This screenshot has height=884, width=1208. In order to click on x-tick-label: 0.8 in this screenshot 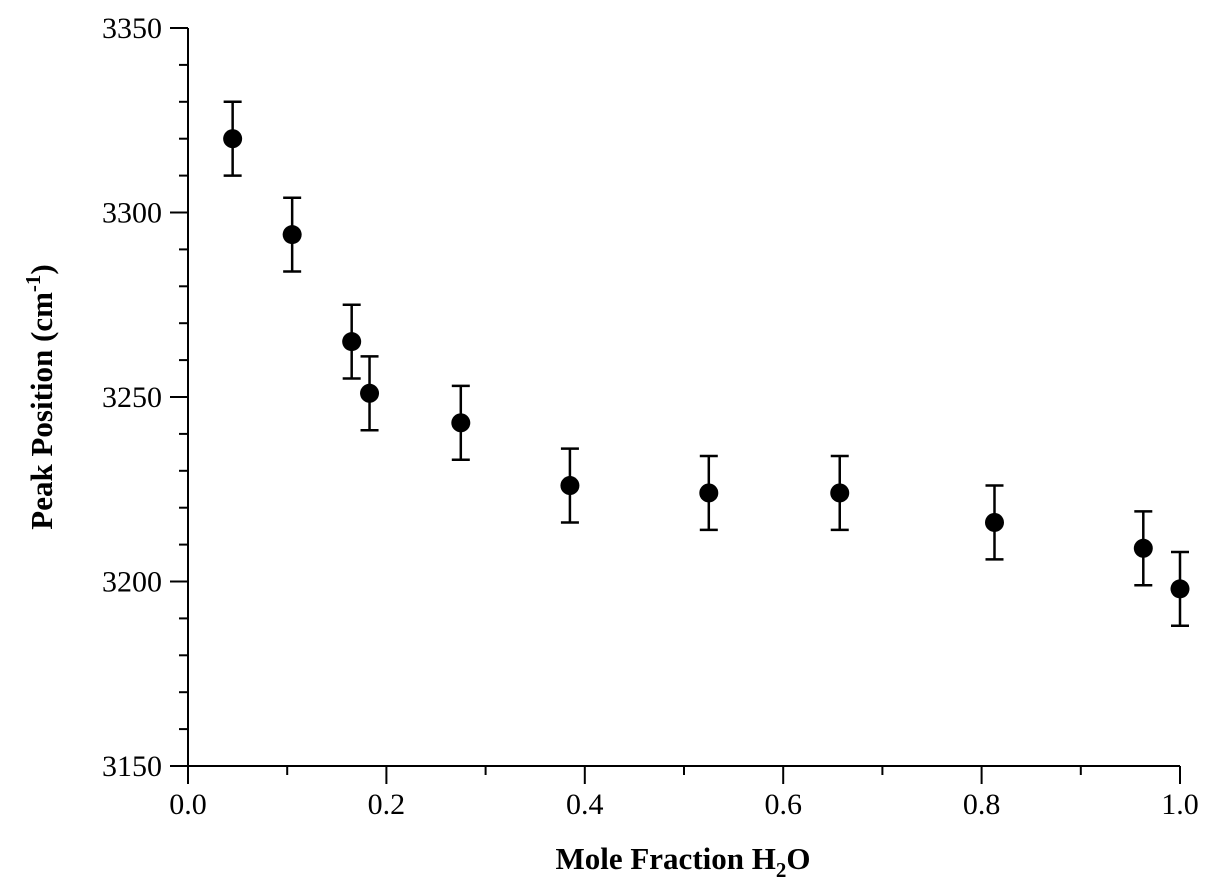, I will do `click(982, 804)`.